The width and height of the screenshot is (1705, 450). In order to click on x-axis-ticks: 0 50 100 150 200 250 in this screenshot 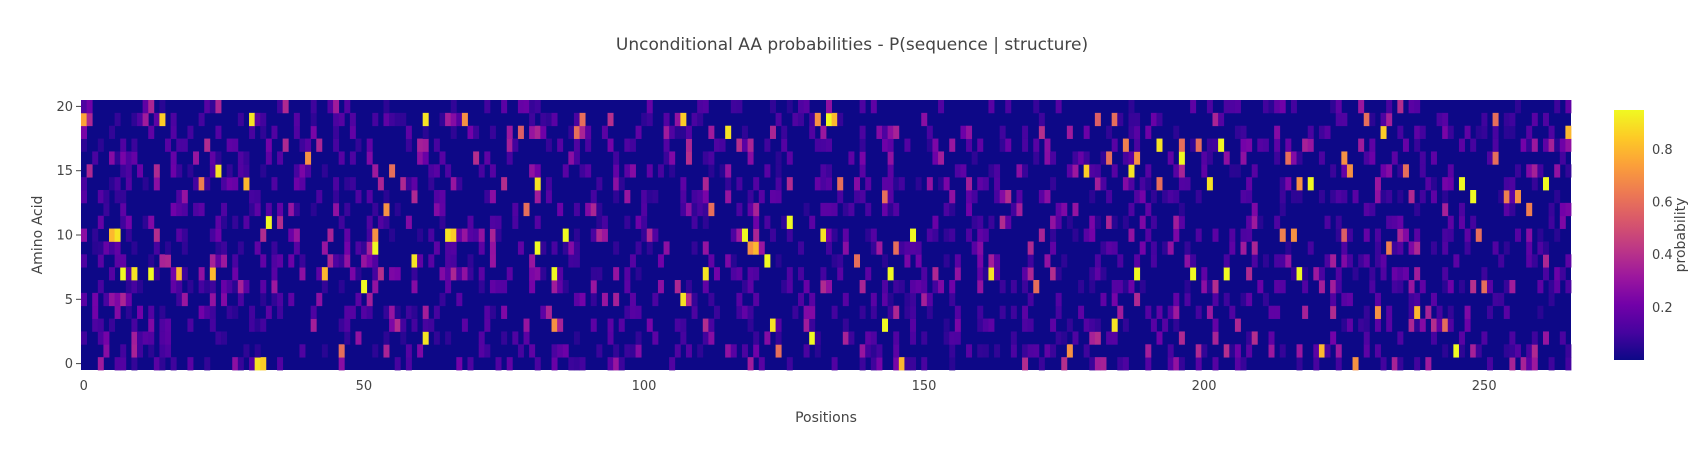, I will do `click(788, 386)`.